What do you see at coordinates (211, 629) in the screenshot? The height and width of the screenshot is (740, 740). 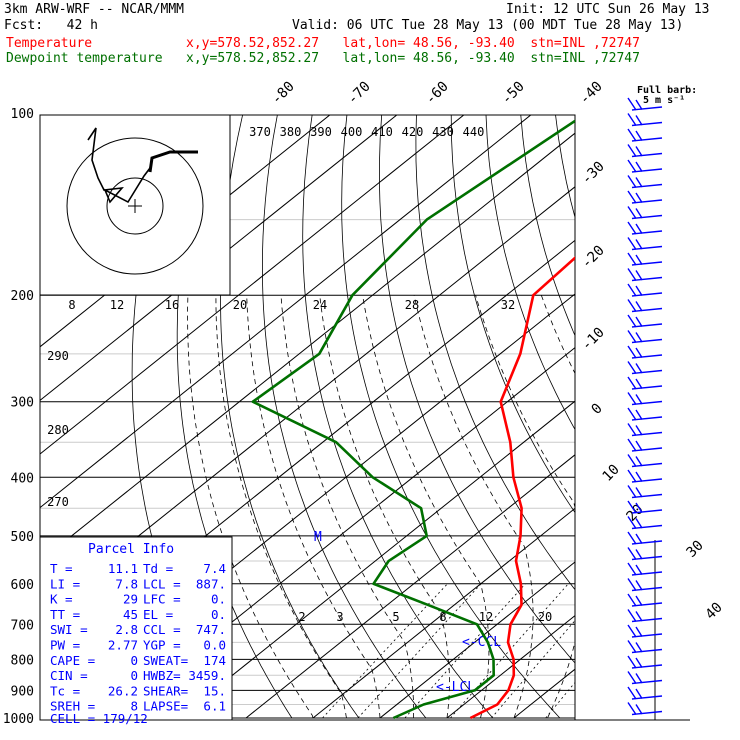 I see `parcel-info-value: 747.` at bounding box center [211, 629].